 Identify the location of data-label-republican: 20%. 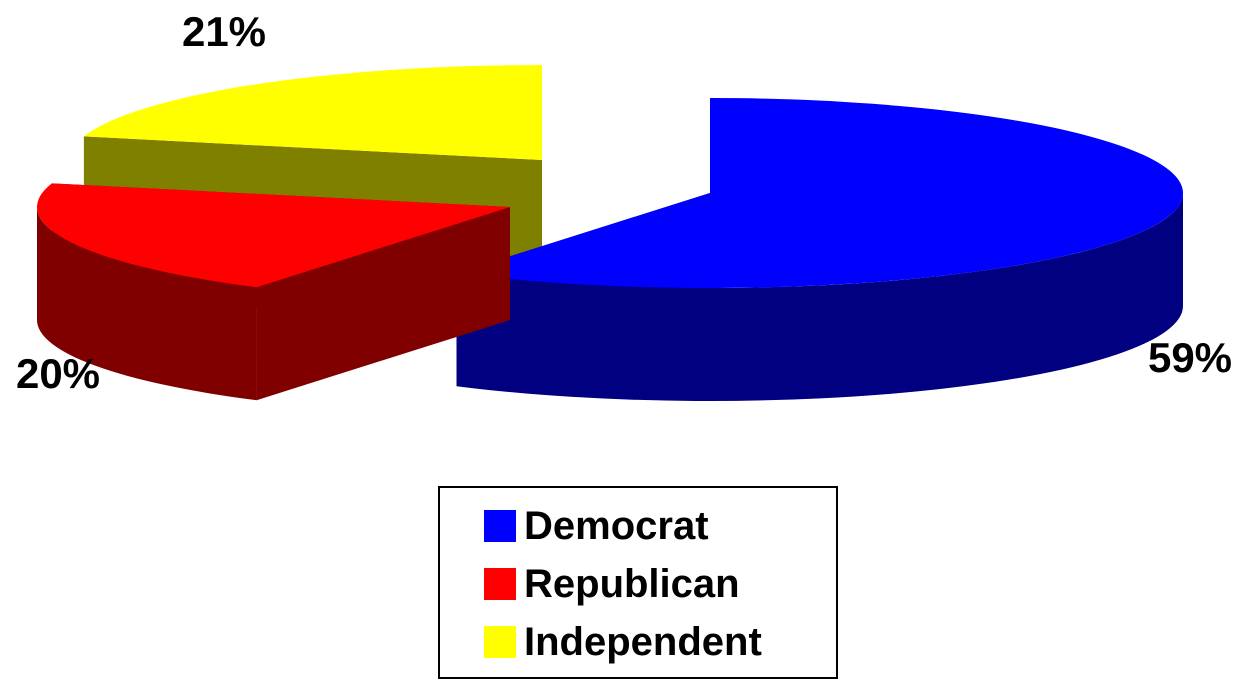
(58, 373).